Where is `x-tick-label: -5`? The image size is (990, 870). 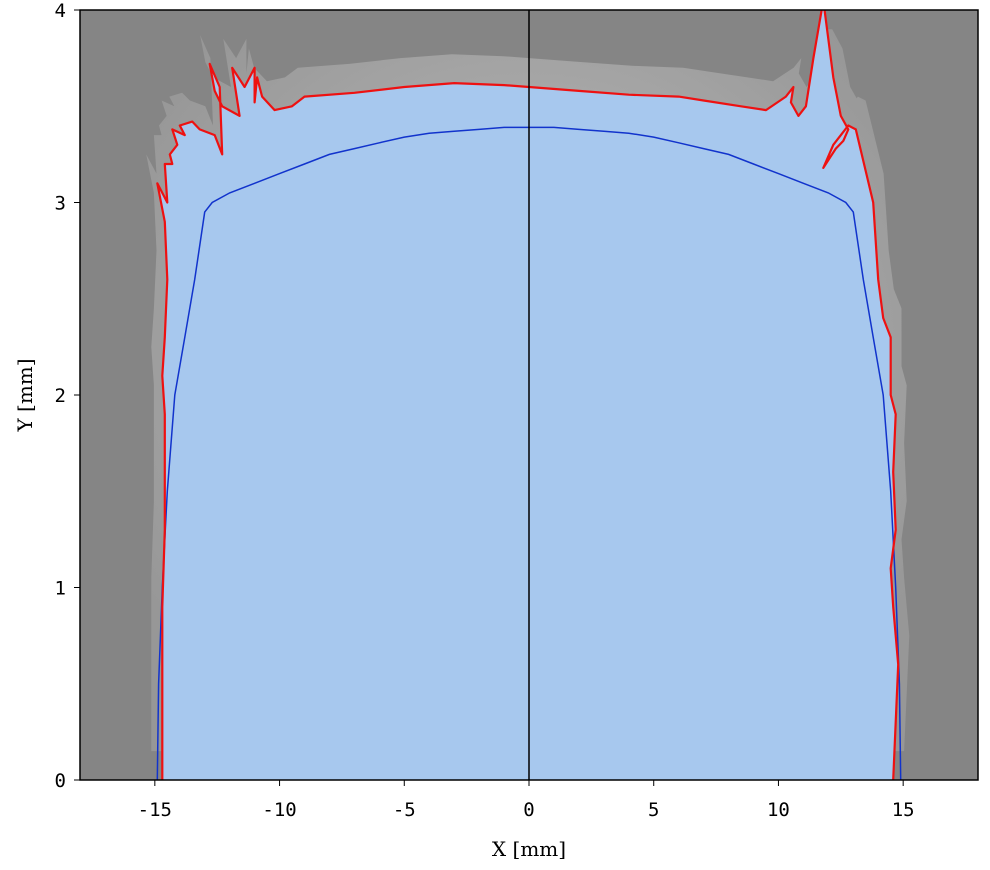
x-tick-label: -5 is located at coordinates (404, 810).